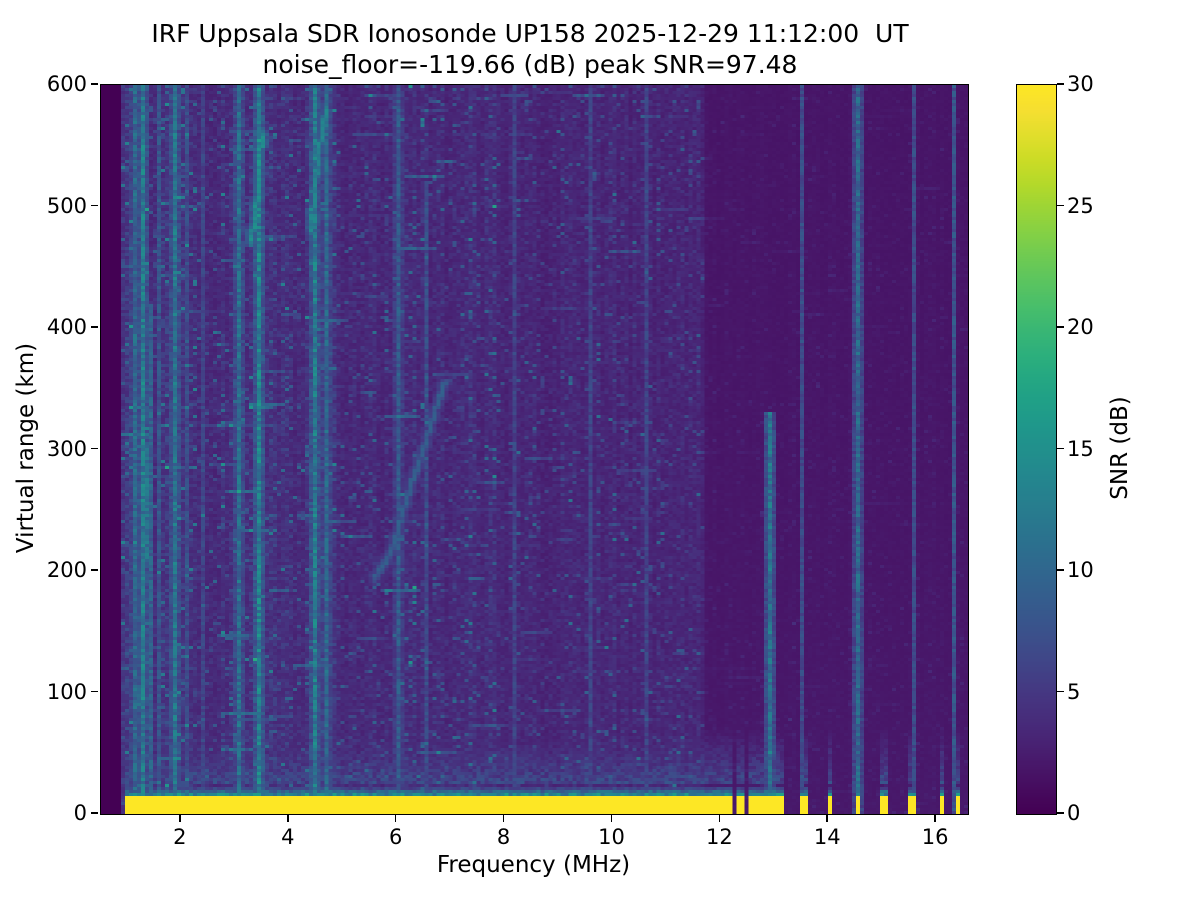 The width and height of the screenshot is (1200, 900). What do you see at coordinates (503, 837) in the screenshot?
I see `x-tick-label: 8` at bounding box center [503, 837].